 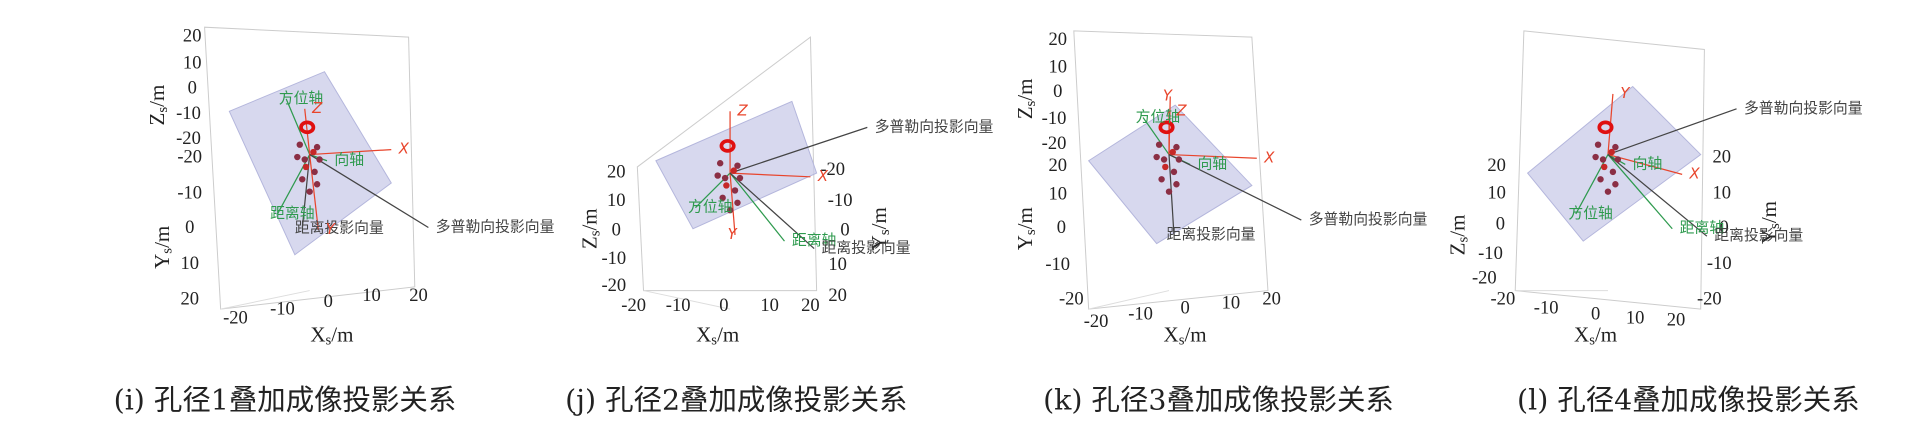 I want to click on annotation: 多普勒向投影向量, so click(x=934, y=126).